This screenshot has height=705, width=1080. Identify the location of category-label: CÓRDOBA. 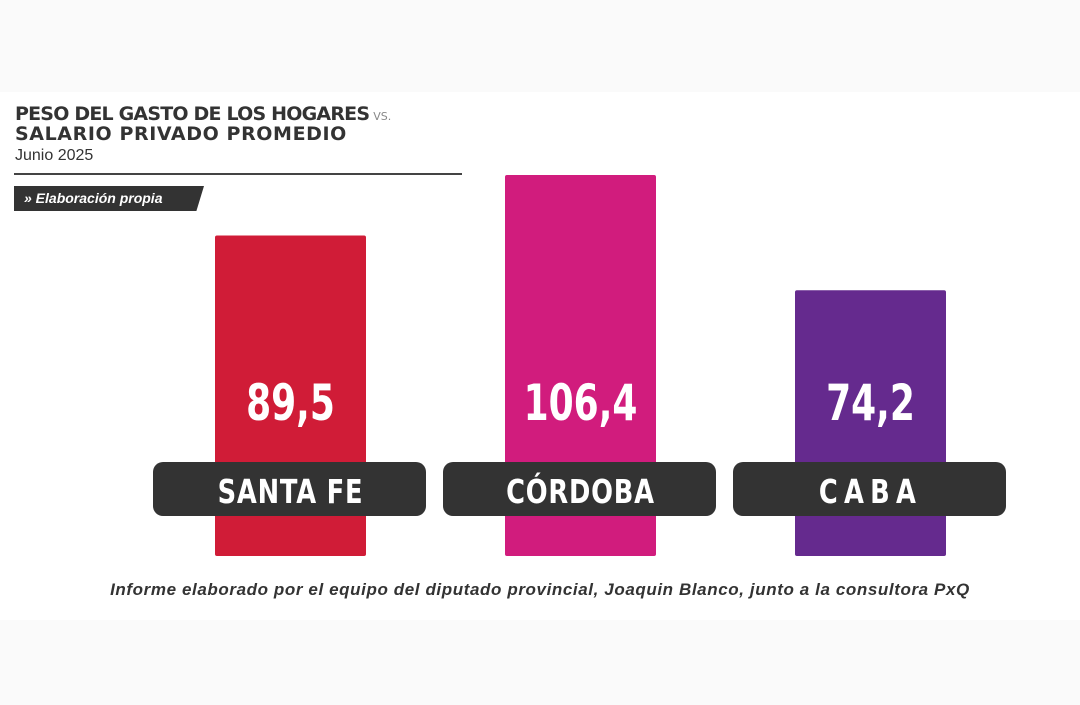
(580, 491).